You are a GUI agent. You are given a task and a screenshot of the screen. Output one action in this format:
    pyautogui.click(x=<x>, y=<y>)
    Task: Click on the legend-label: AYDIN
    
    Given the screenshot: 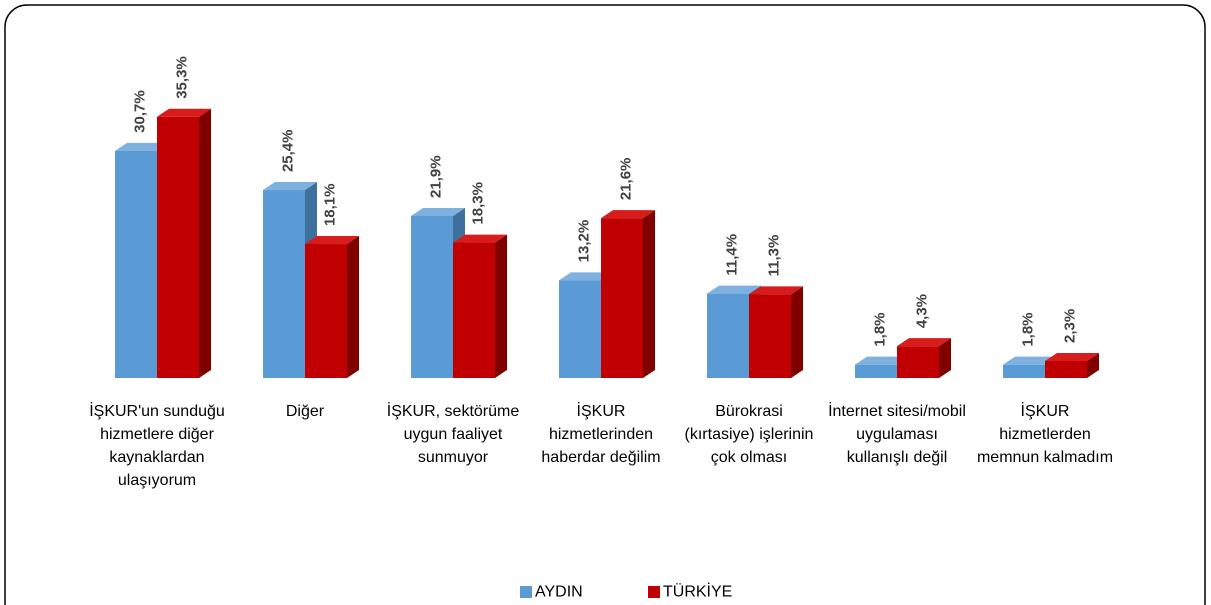 What is the action you would take?
    pyautogui.click(x=559, y=592)
    